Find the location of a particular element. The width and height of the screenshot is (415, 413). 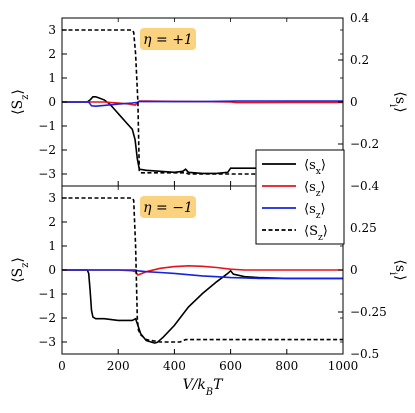

eta-badge-label: η = +1 is located at coordinates (168, 40).